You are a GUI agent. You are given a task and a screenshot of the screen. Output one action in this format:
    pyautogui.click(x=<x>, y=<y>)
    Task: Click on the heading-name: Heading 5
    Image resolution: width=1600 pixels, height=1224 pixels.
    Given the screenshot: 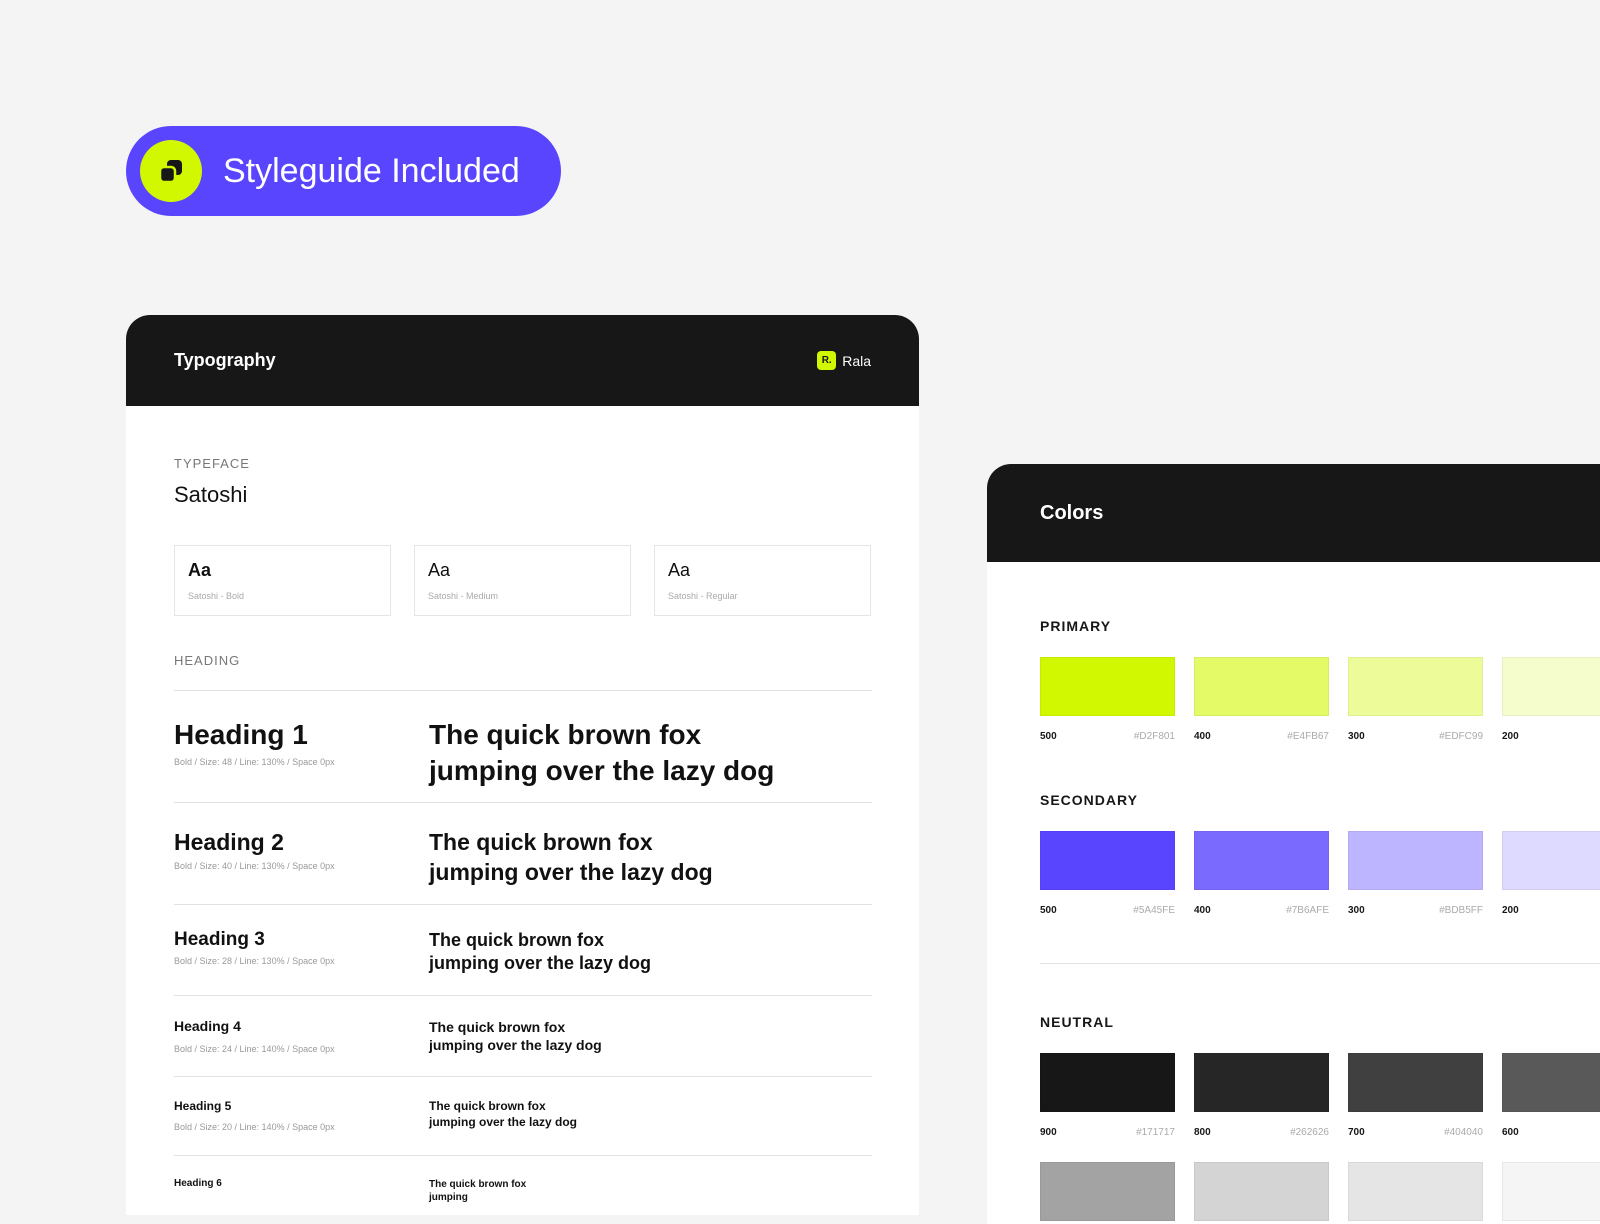 What is the action you would take?
    pyautogui.click(x=203, y=1106)
    